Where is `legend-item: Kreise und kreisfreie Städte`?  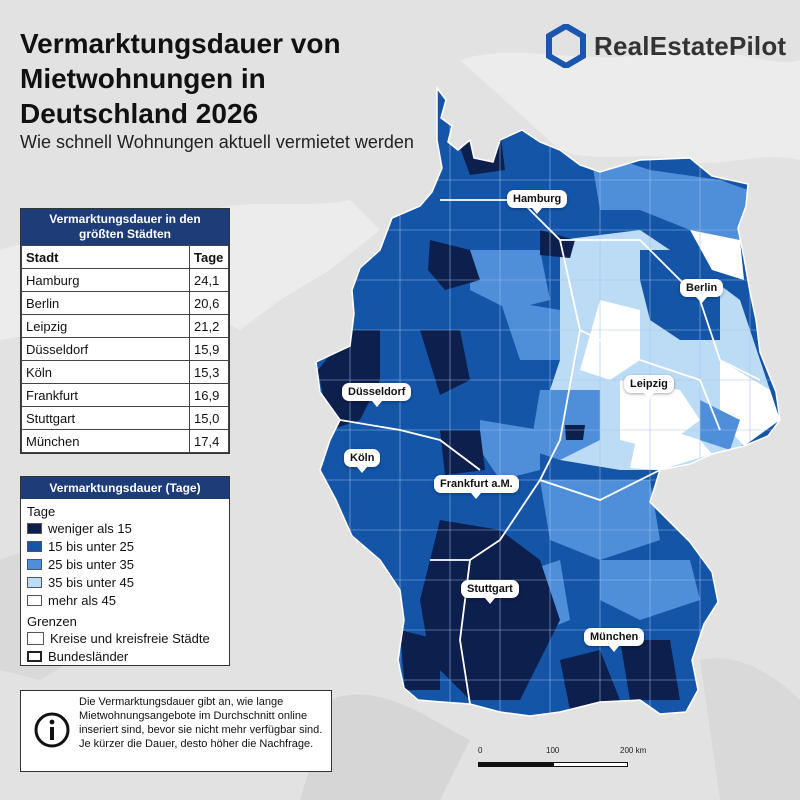 legend-item: Kreise und kreisfreie Städte is located at coordinates (125, 638).